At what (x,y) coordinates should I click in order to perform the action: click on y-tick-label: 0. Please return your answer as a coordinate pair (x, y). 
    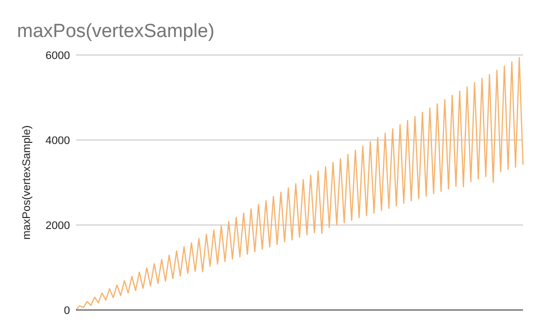
    Looking at the image, I should click on (67, 311).